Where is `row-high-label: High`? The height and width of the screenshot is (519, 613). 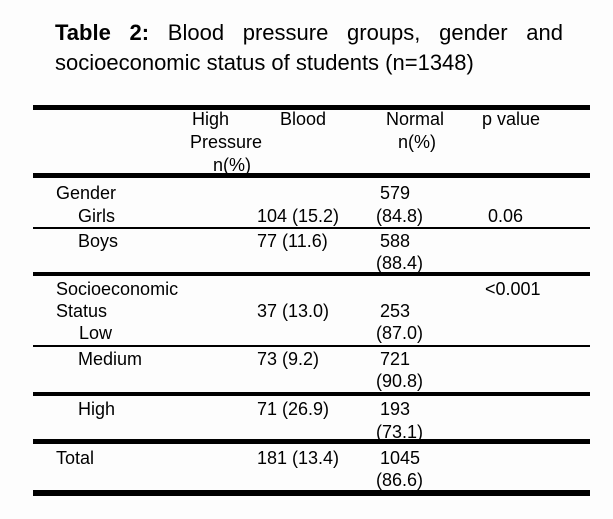
row-high-label: High is located at coordinates (97, 409).